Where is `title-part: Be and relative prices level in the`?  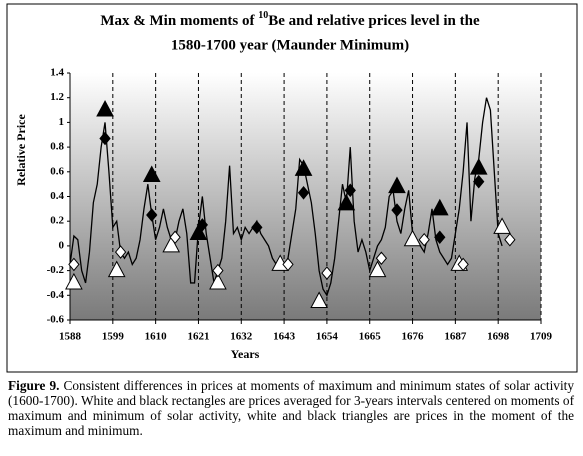
title-part: Be and relative prices level in the is located at coordinates (374, 21).